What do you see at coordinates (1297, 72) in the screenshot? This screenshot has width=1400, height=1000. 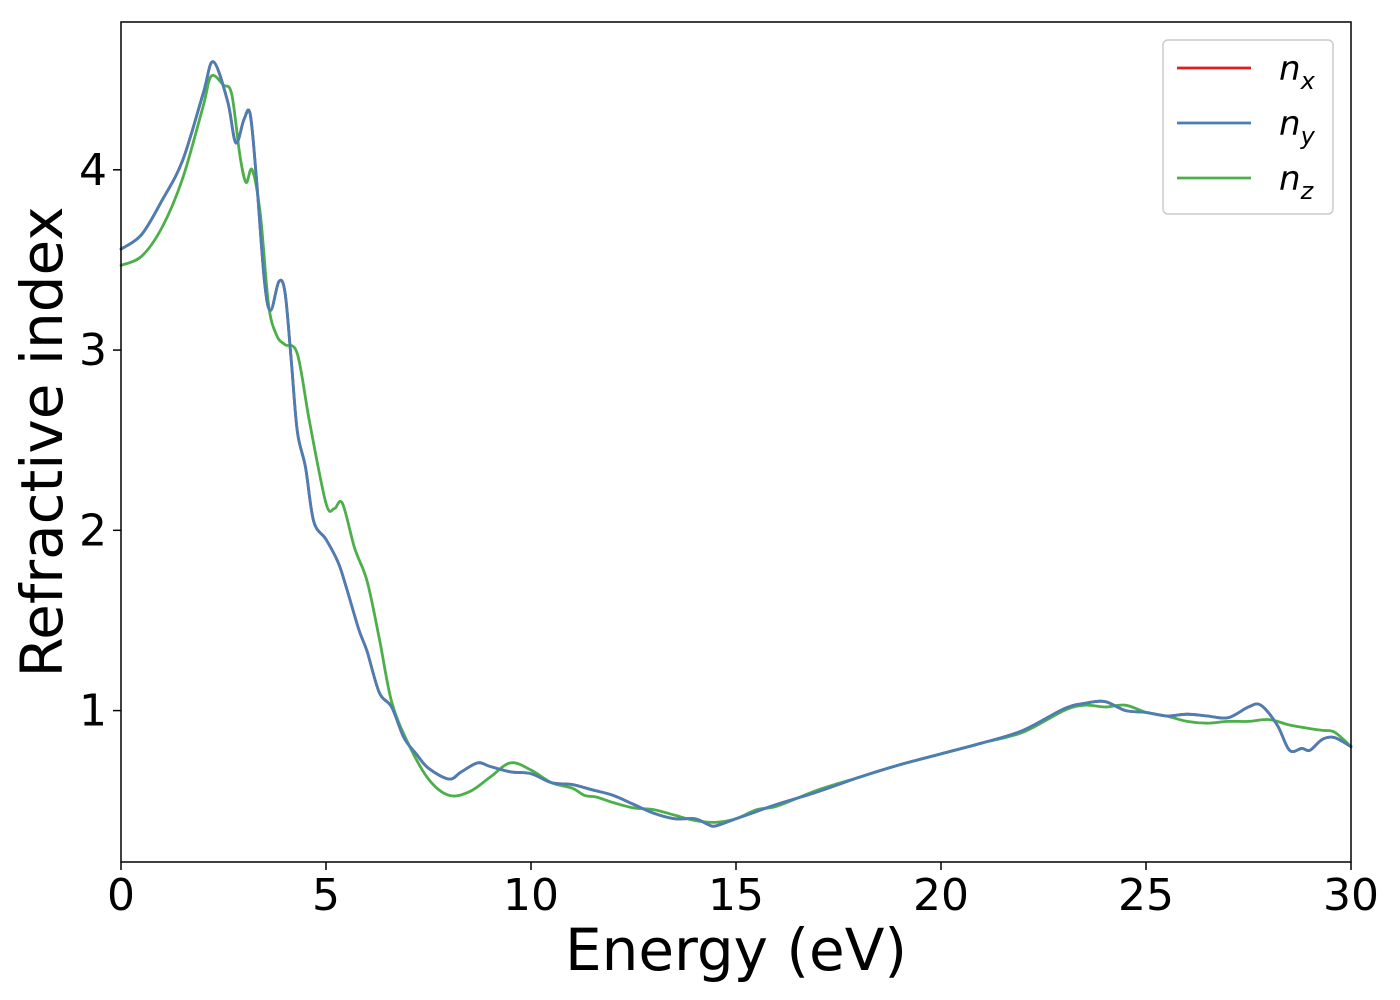 I see `legend-label-nx: nx` at bounding box center [1297, 72].